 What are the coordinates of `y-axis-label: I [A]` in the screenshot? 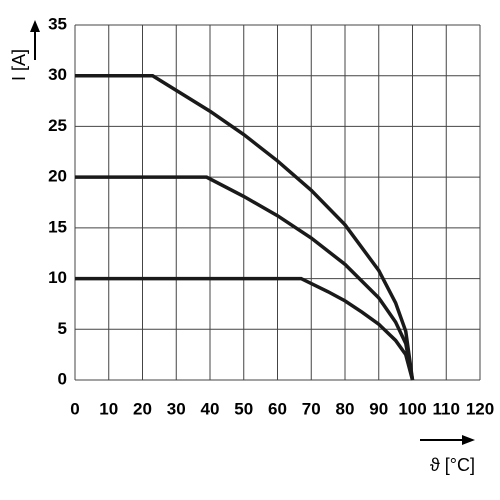 It's located at (19, 65).